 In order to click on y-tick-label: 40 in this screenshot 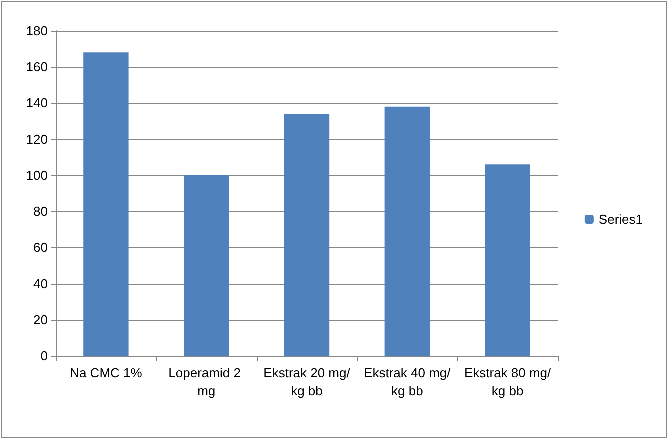, I will do `click(41, 284)`.